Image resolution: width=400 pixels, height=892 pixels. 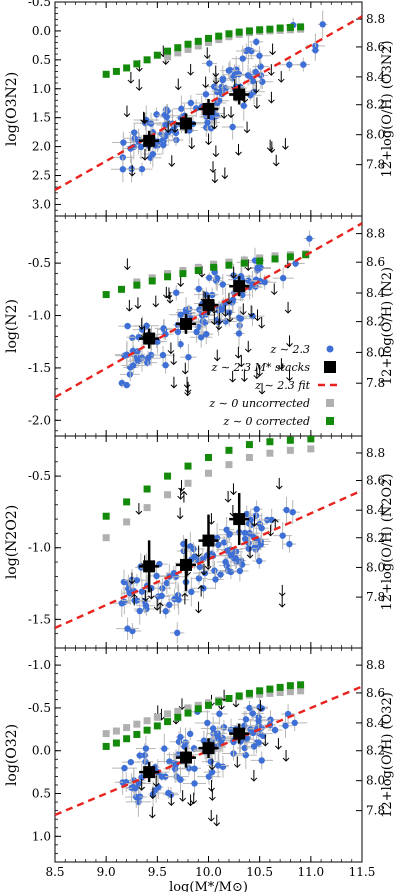 I want to click on right-tick-label: 8.8, so click(x=375, y=19).